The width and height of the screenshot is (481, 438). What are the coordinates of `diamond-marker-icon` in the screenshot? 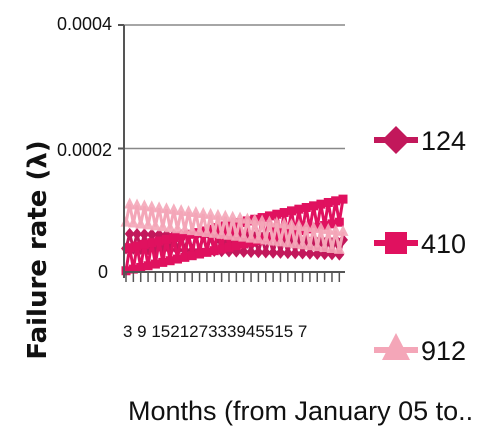 It's located at (396, 140).